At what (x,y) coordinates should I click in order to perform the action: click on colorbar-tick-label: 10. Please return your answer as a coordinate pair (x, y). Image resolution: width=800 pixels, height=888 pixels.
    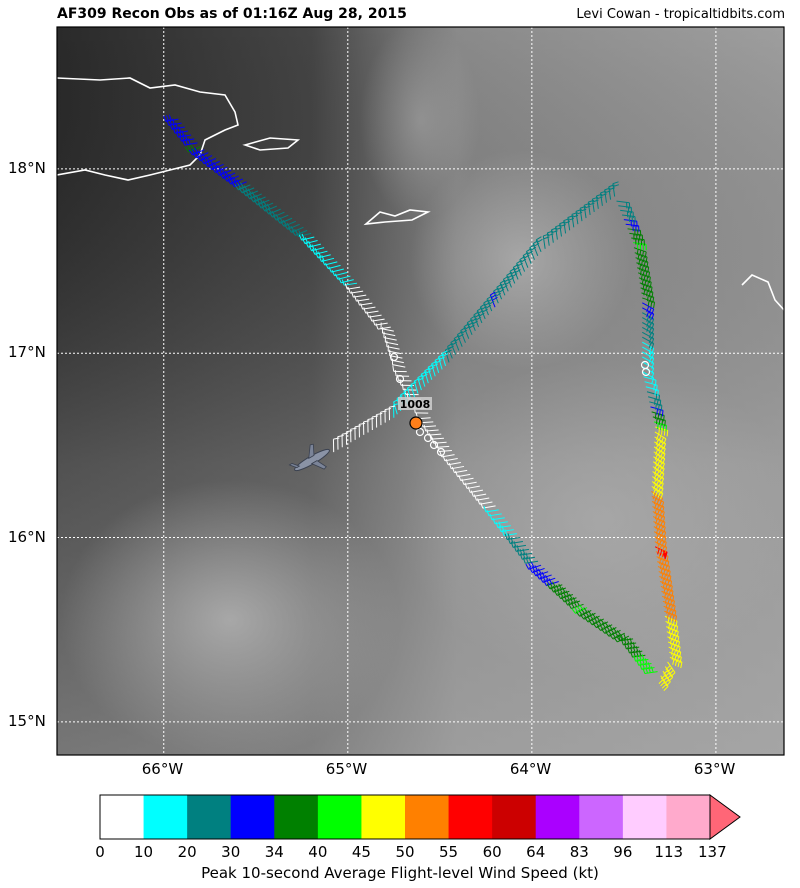
    Looking at the image, I should click on (144, 852).